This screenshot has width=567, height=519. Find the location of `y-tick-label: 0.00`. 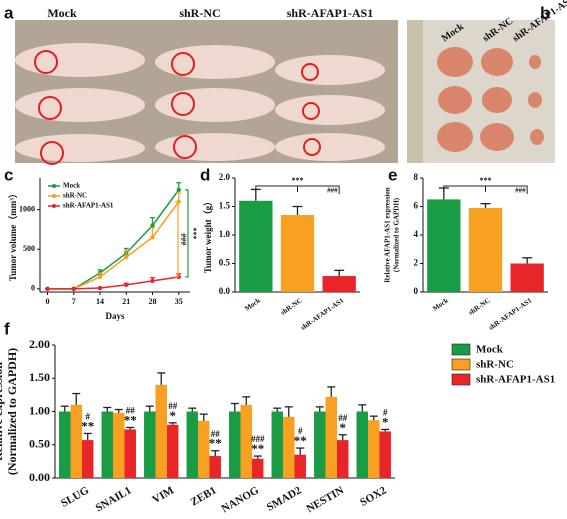

y-tick-label: 0.00 is located at coordinates (39, 477).